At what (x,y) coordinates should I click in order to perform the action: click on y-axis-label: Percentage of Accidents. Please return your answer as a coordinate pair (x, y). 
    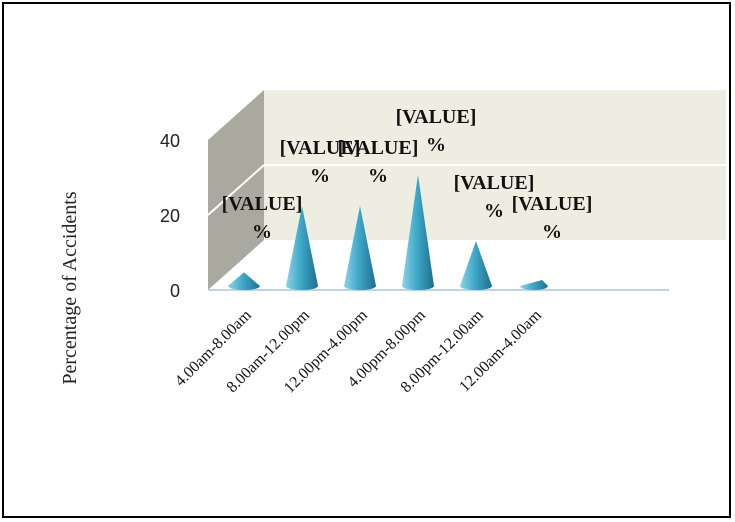
    Looking at the image, I should click on (70, 287).